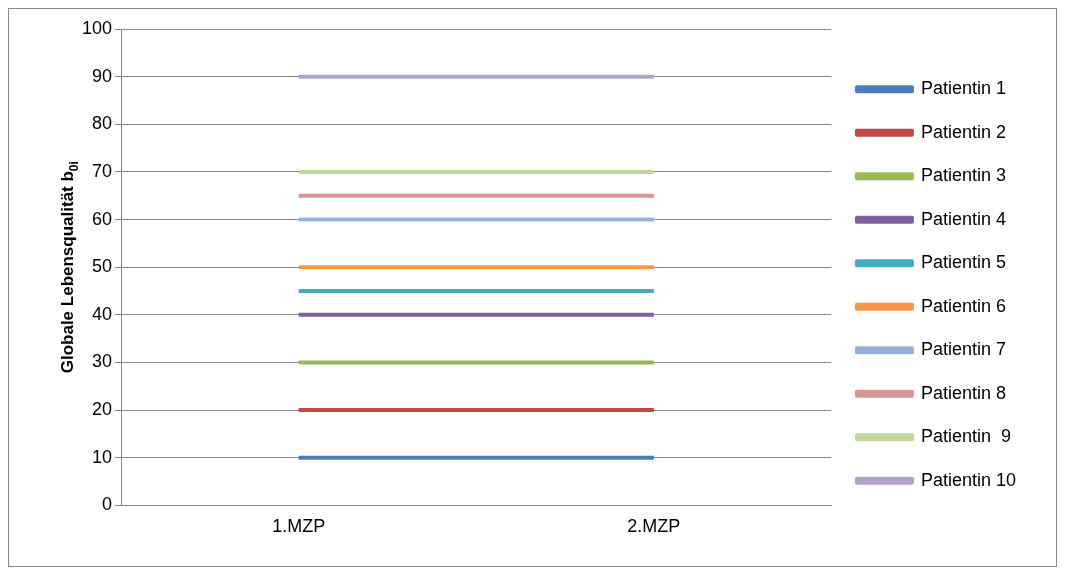  I want to click on x-tick-label: 1.MZP, so click(299, 526).